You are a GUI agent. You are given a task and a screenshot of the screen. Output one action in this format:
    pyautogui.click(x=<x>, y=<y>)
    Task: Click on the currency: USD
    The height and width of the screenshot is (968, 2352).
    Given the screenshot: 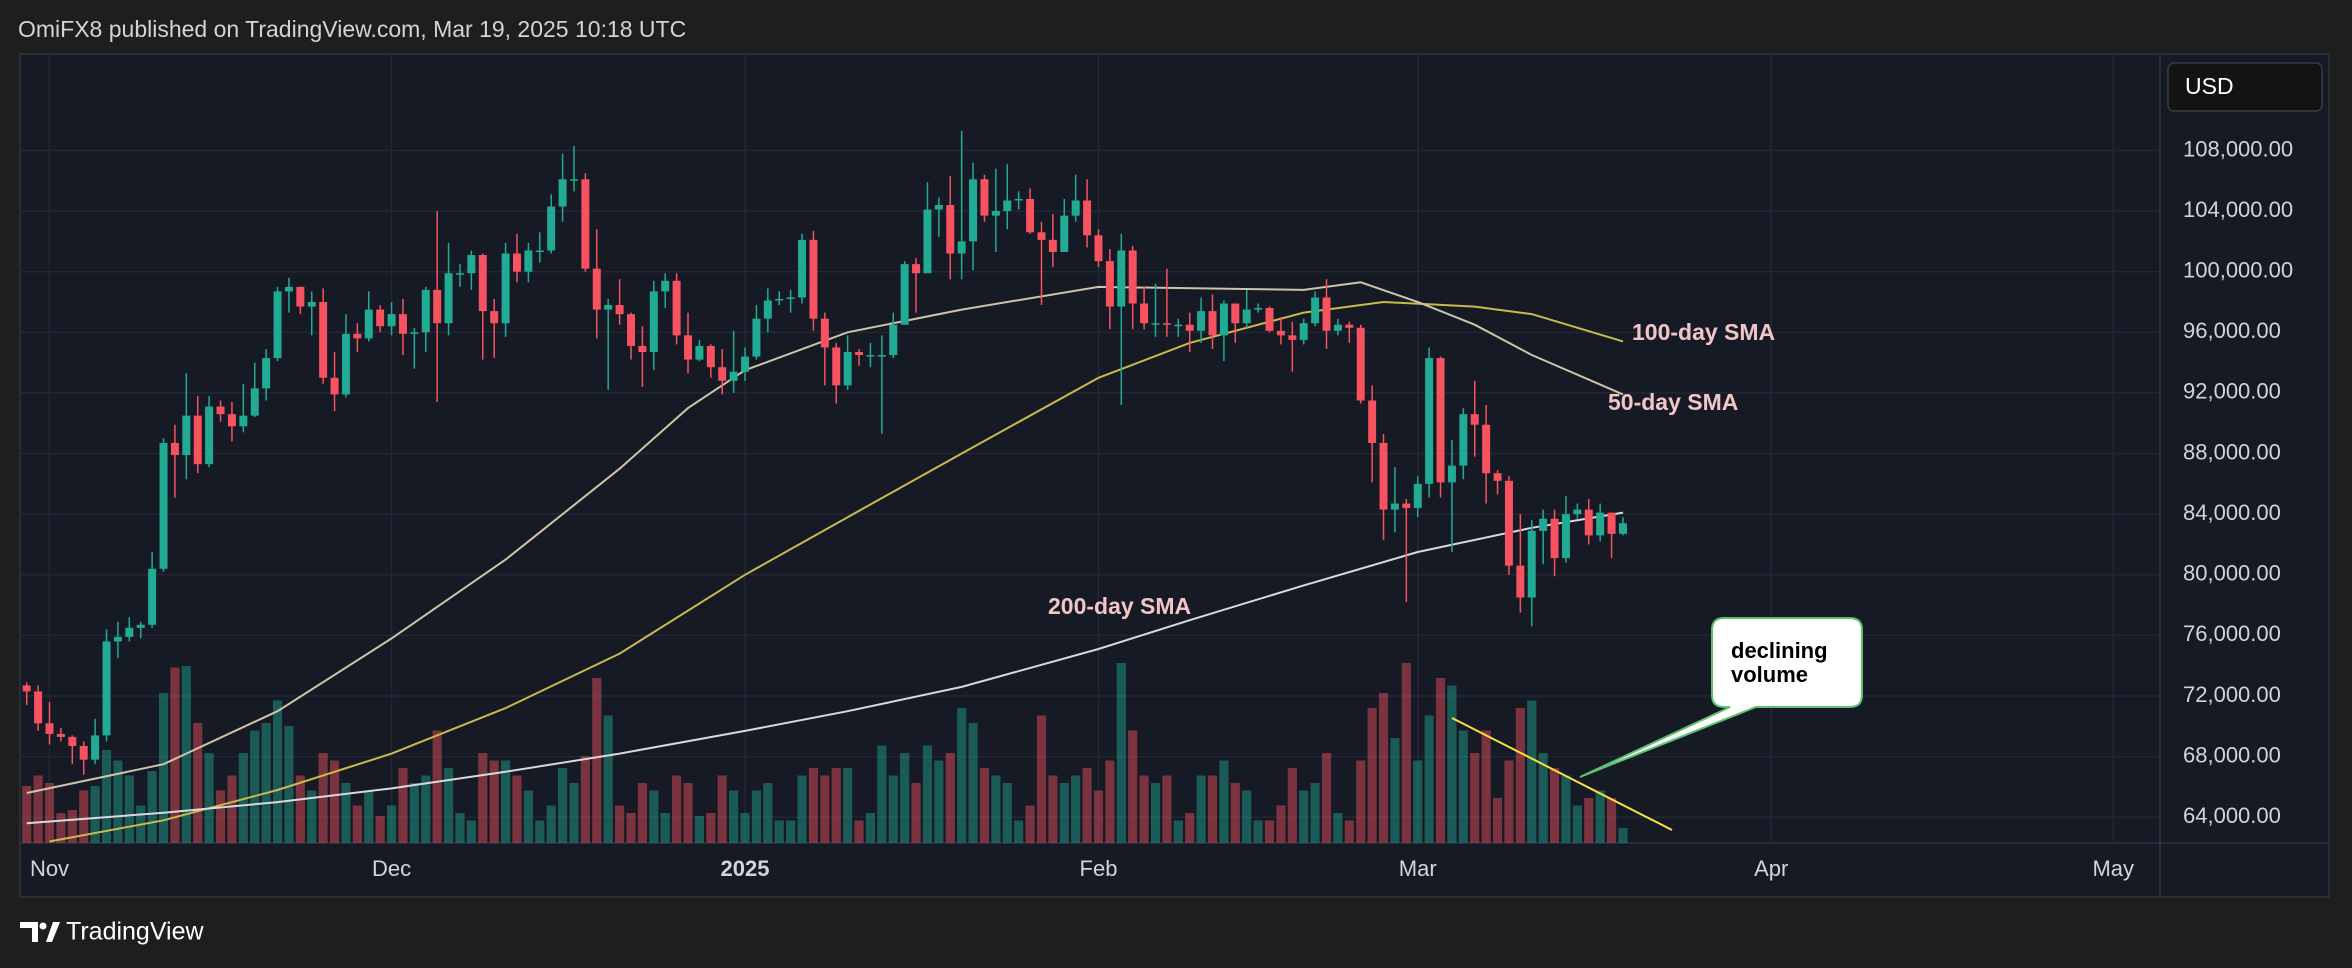 What is the action you would take?
    pyautogui.click(x=2209, y=86)
    